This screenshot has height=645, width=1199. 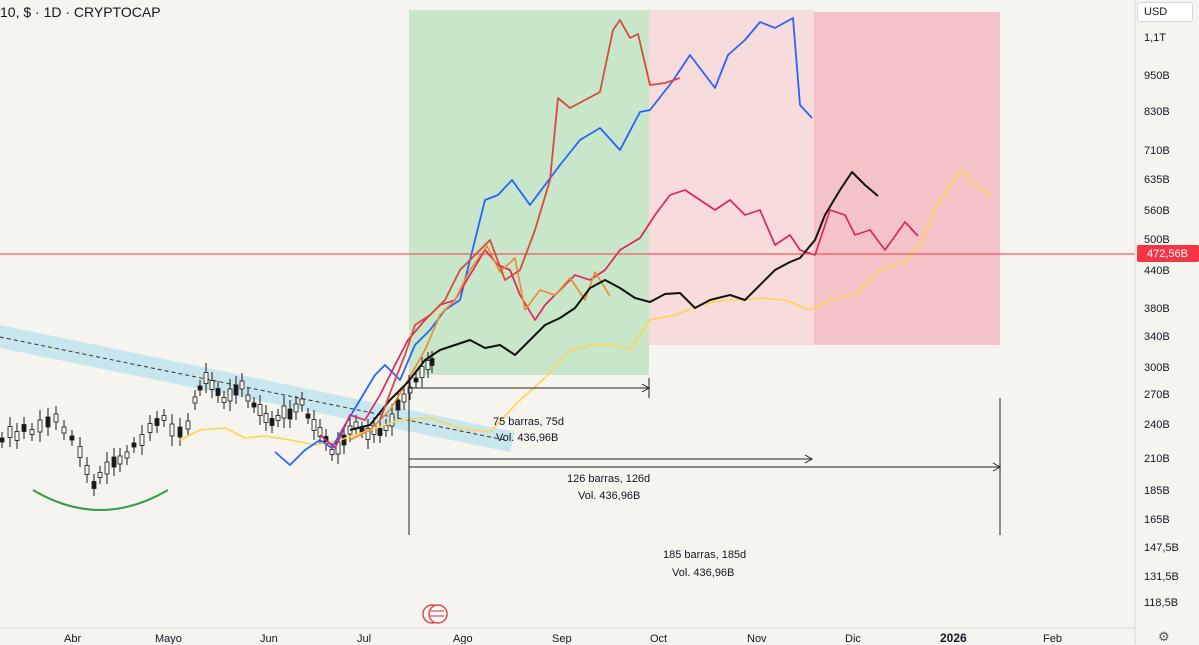 I want to click on price-tick-label: 440B, so click(x=1157, y=271).